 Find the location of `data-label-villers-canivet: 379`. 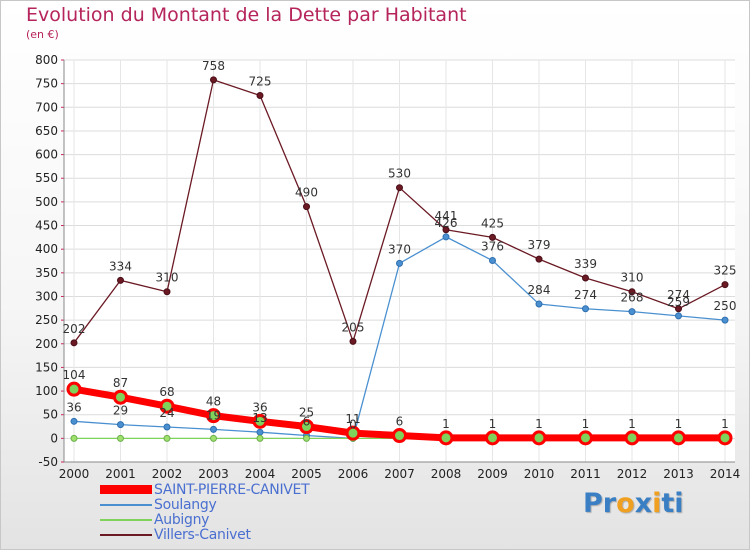

data-label-villers-canivet: 379 is located at coordinates (539, 245).